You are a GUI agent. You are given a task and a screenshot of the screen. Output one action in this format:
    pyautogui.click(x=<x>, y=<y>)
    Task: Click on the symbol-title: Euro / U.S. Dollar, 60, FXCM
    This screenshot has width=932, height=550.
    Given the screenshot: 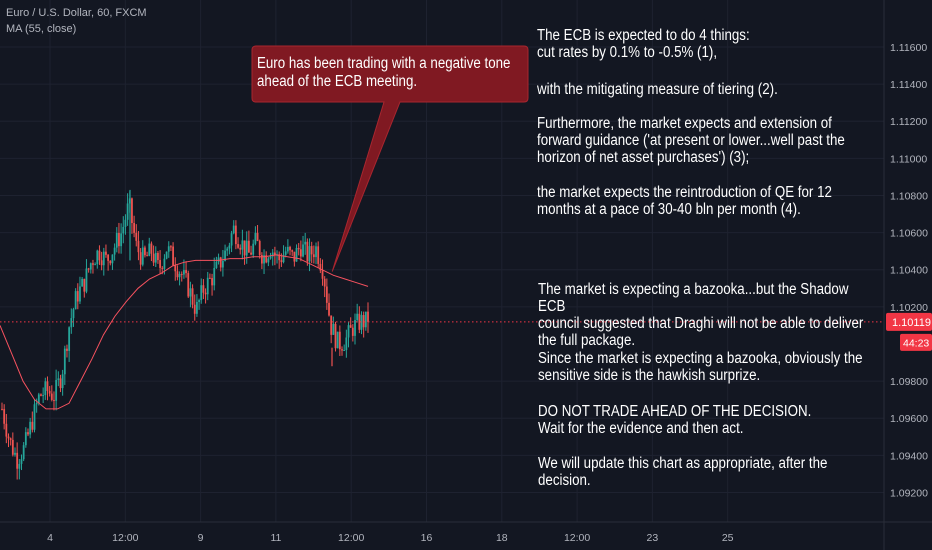 What is the action you would take?
    pyautogui.click(x=76, y=13)
    